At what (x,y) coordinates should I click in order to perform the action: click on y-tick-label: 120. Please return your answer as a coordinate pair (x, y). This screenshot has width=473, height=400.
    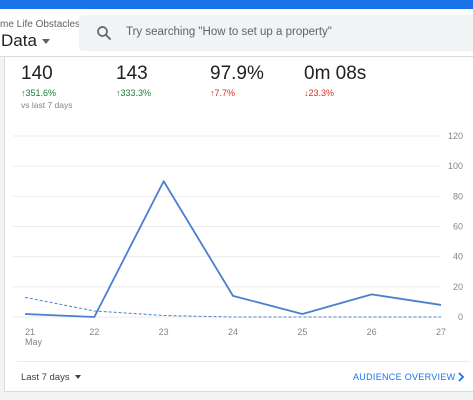
    Looking at the image, I should click on (455, 136).